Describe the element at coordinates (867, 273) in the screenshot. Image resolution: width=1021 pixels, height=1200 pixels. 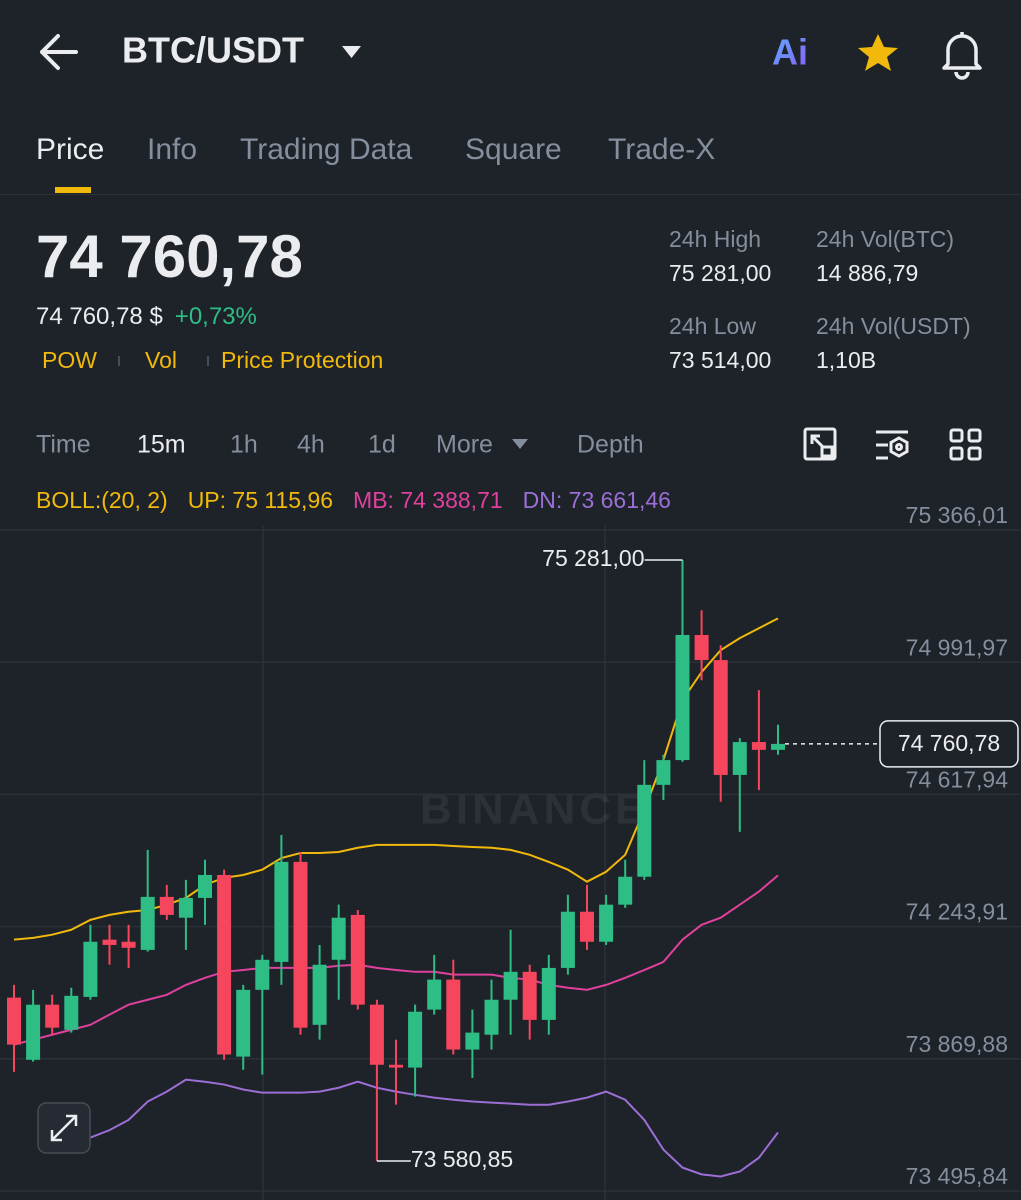
I see `stat-value: 14 886,79` at that location.